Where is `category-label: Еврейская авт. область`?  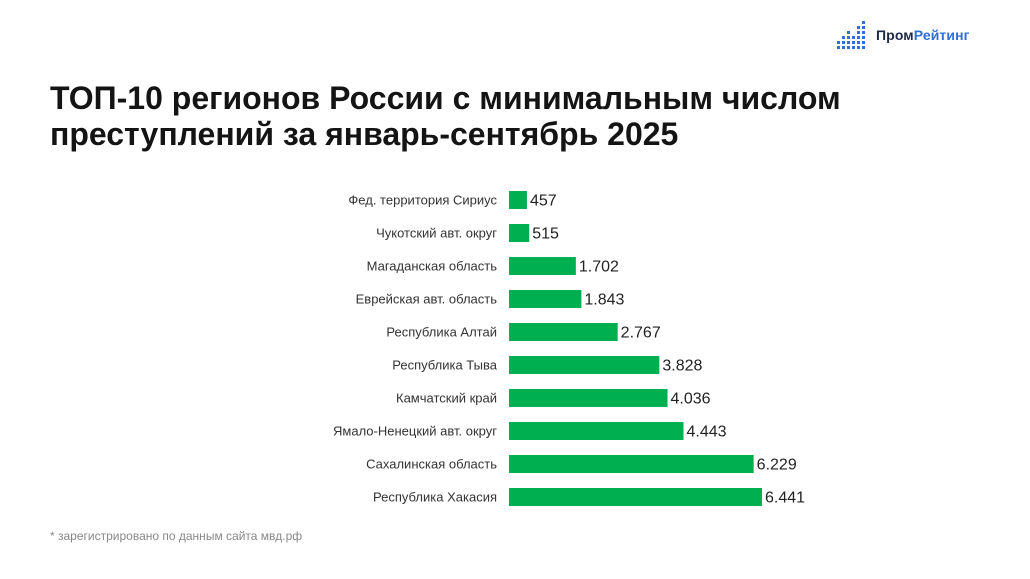
category-label: Еврейская авт. область is located at coordinates (427, 299).